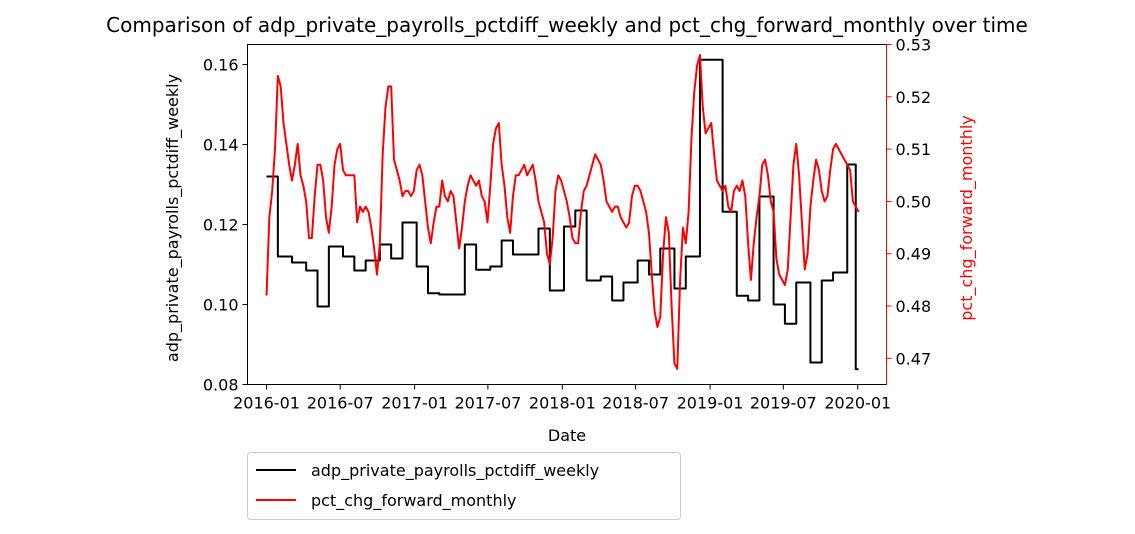 This screenshot has width=1135, height=534. I want to click on x-tick-label: 2020-01, so click(857, 403).